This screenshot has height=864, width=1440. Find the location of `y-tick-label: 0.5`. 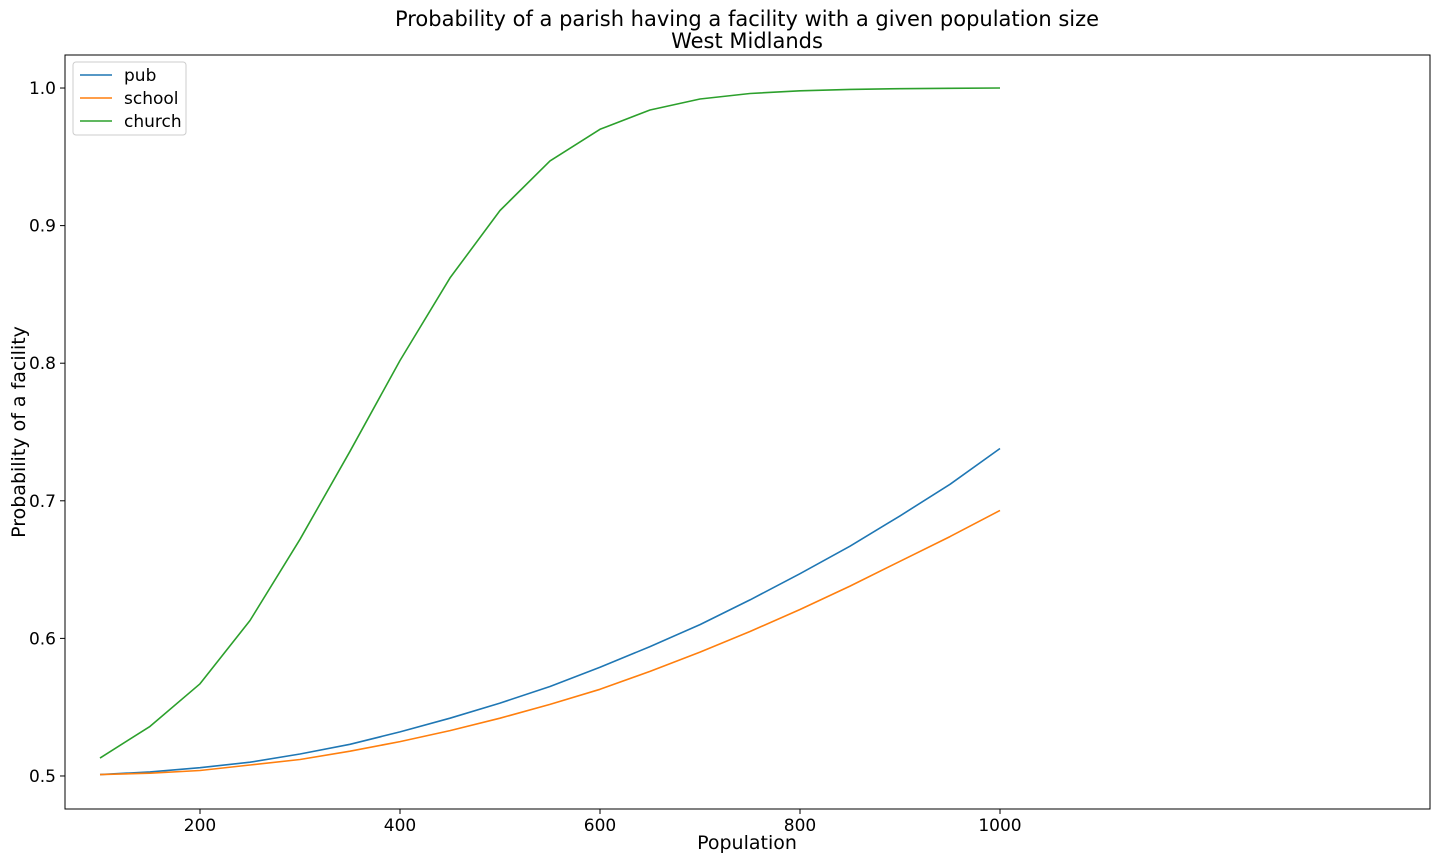

y-tick-label: 0.5 is located at coordinates (42, 777).